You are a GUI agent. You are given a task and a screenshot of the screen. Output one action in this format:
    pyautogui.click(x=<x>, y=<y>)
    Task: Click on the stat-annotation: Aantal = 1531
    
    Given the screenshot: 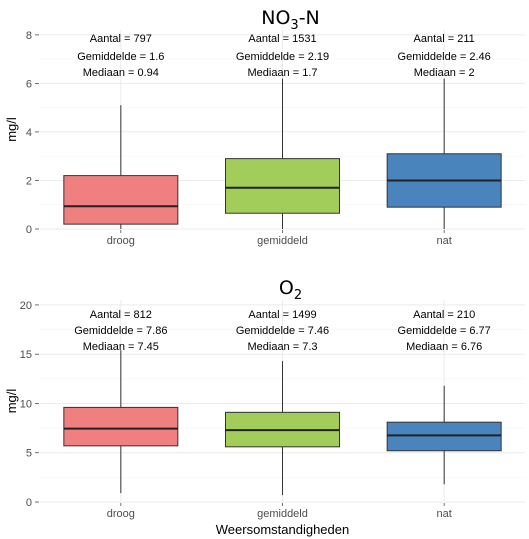 What is the action you would take?
    pyautogui.click(x=282, y=39)
    